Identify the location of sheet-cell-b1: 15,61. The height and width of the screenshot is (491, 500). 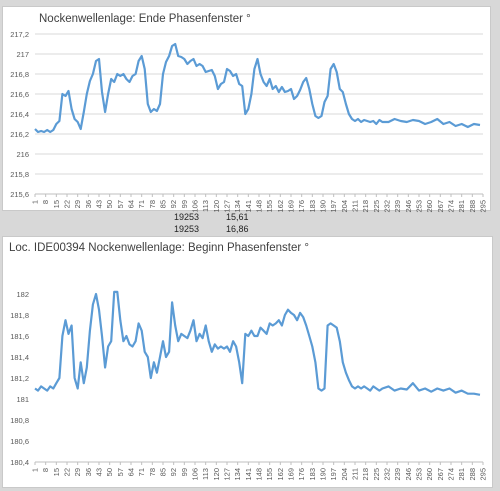
(237, 217).